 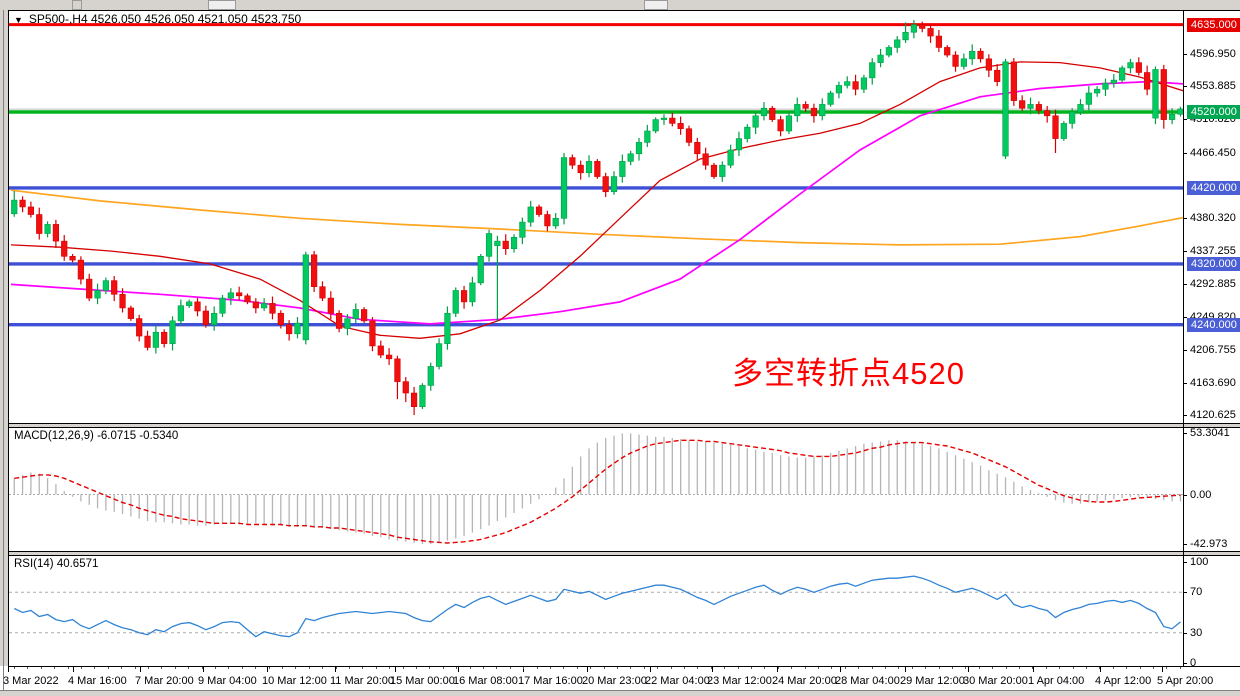 I want to click on price-axis-border, so click(x=1183, y=338).